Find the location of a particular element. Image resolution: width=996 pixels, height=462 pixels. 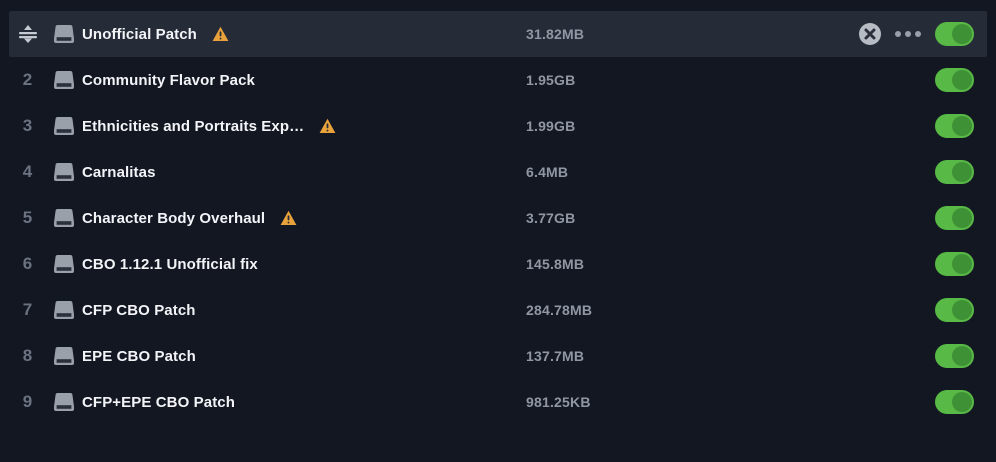

row-index-cell: 3 is located at coordinates (27, 126).